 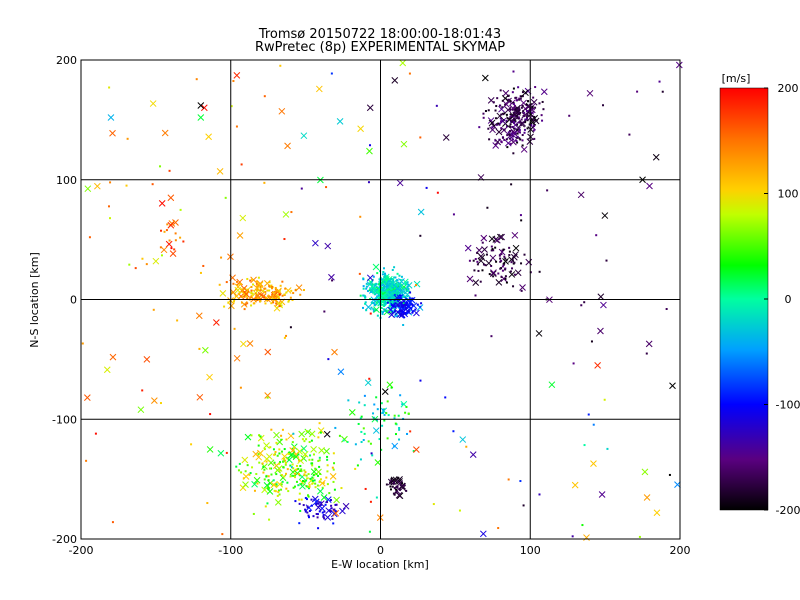 I want to click on colorbar-tick-label: -200, so click(x=788, y=510).